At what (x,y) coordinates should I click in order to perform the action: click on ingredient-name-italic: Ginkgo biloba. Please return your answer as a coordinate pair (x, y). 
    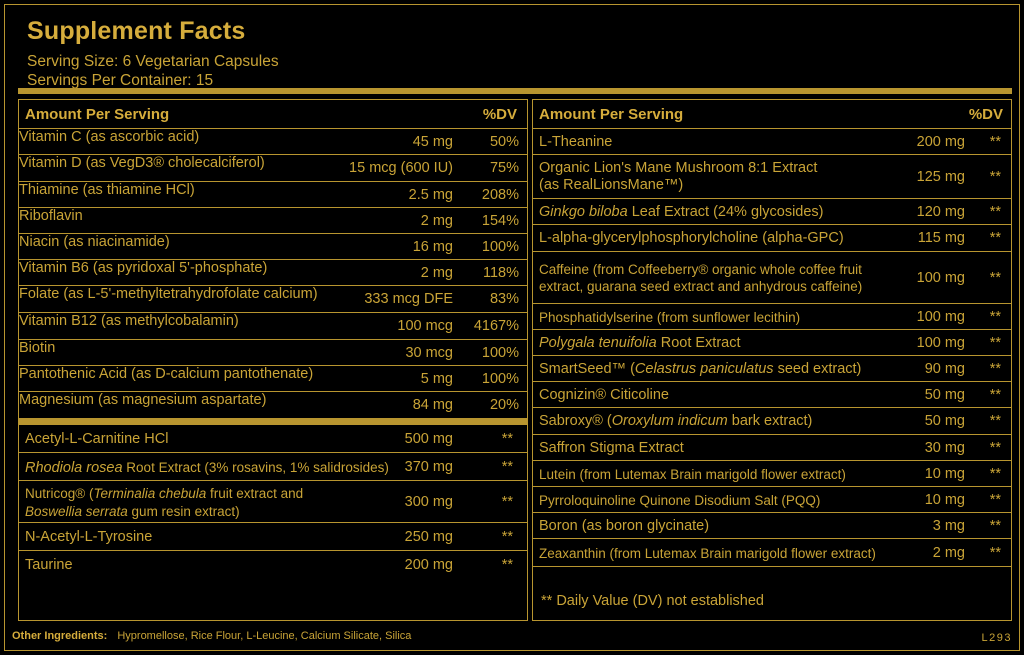
    Looking at the image, I should click on (583, 212).